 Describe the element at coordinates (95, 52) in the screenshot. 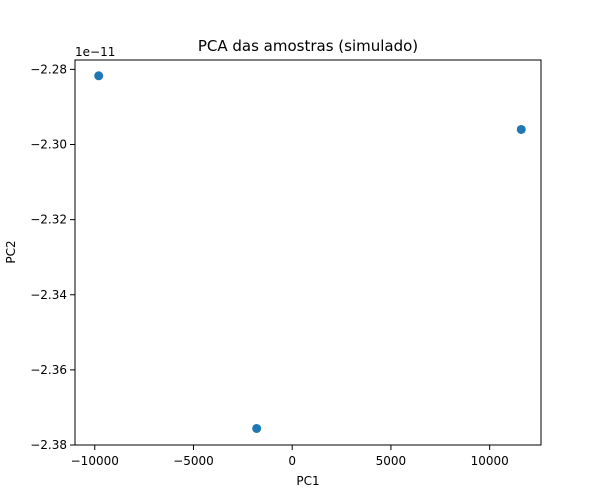

I see `y-offset-label: 1e−11` at that location.